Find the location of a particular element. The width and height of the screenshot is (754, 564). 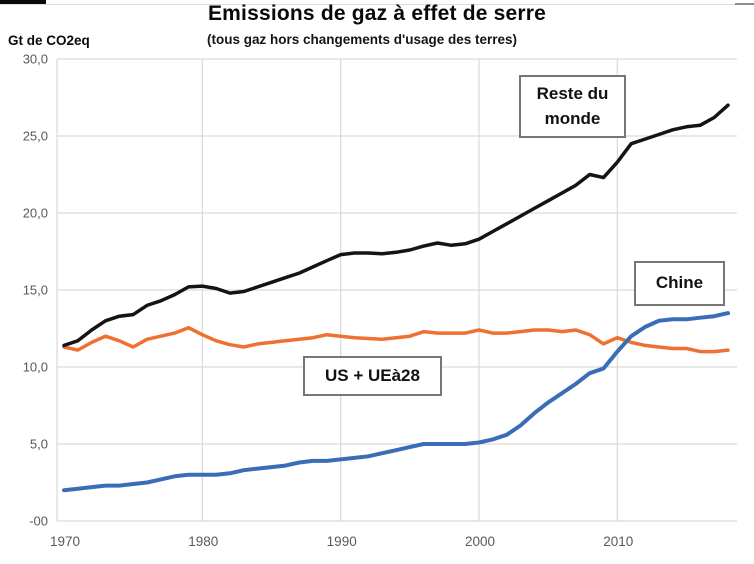

top-left-black-strip is located at coordinates (23, 2).